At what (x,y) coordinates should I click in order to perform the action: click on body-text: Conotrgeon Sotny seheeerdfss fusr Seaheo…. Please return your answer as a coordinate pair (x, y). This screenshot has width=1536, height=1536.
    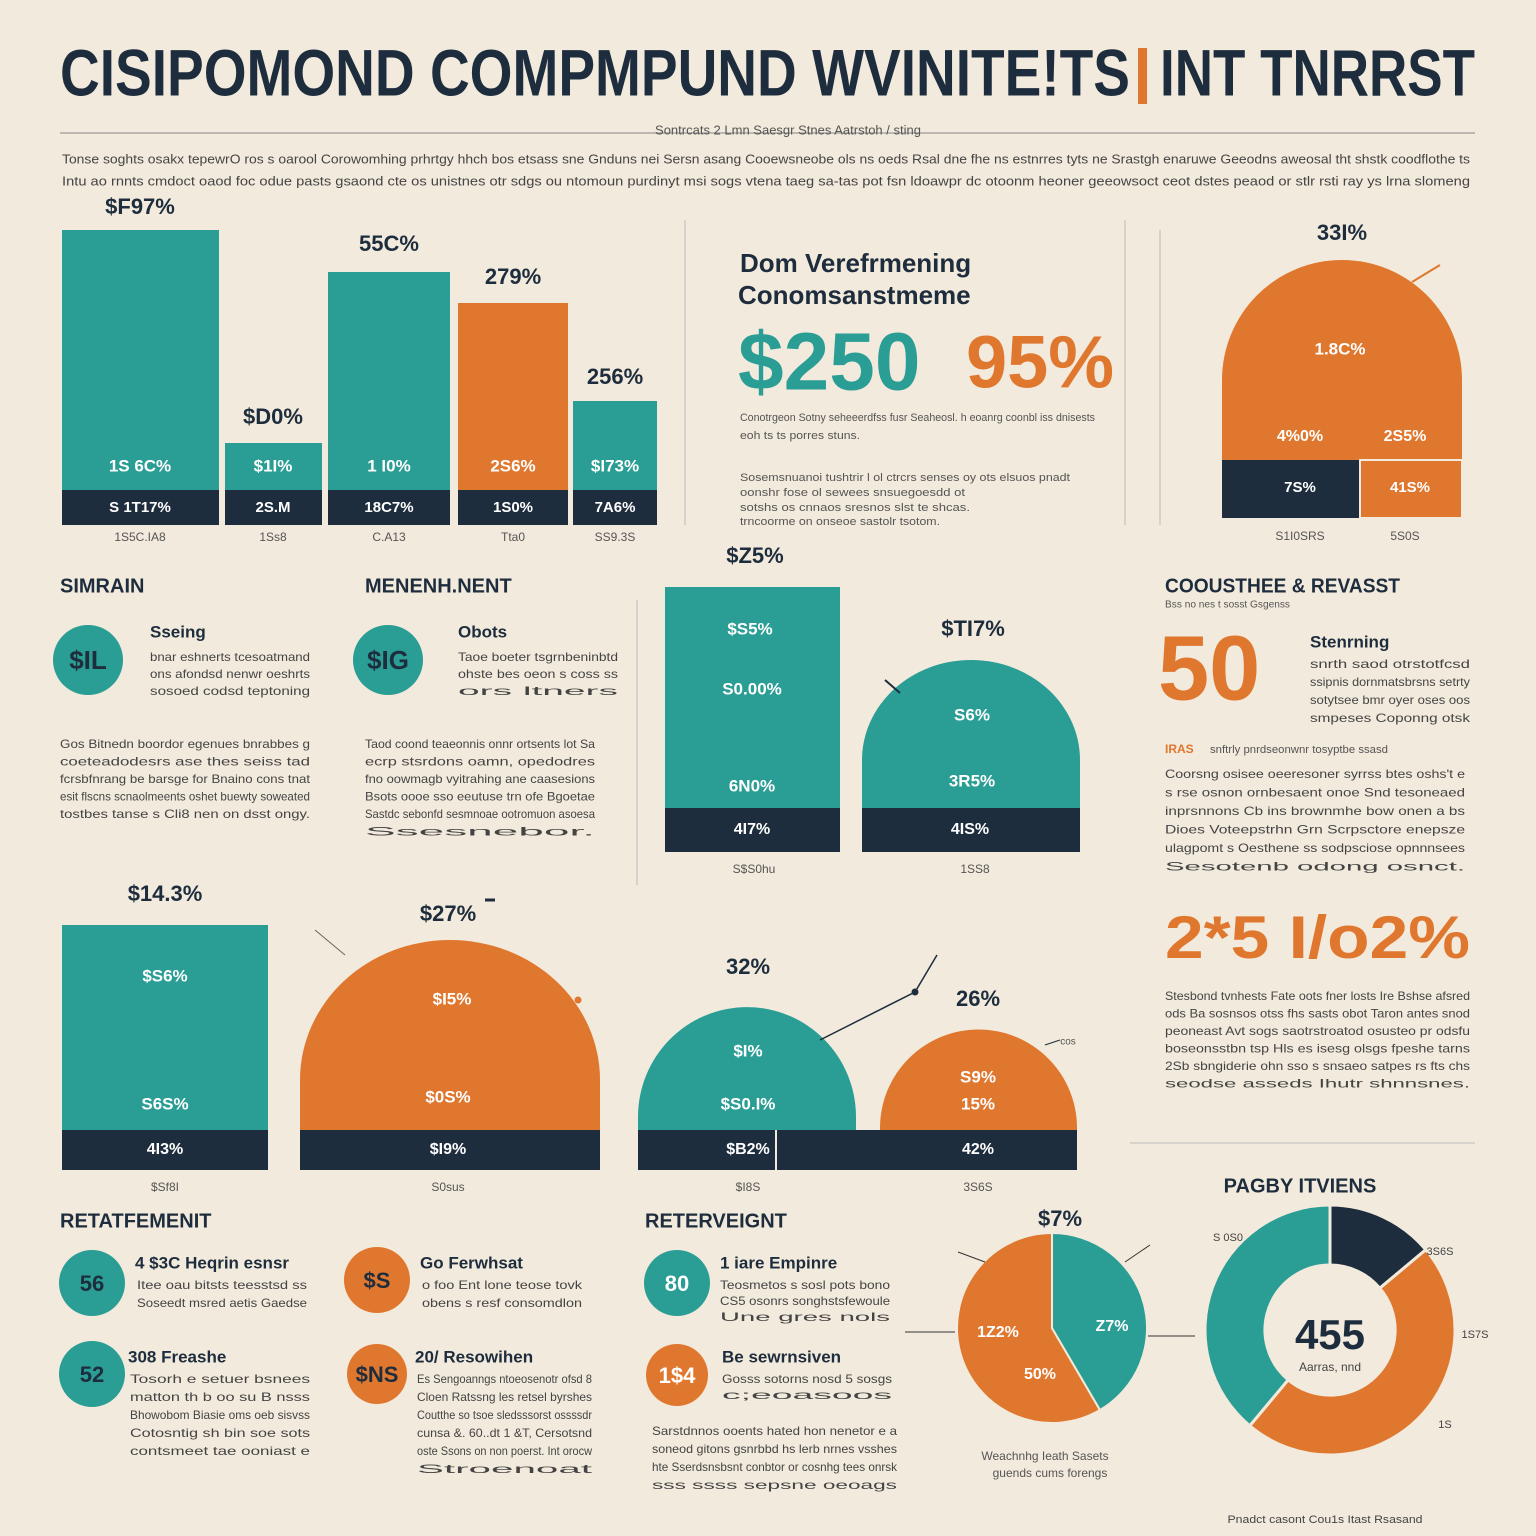
    Looking at the image, I should click on (917, 418).